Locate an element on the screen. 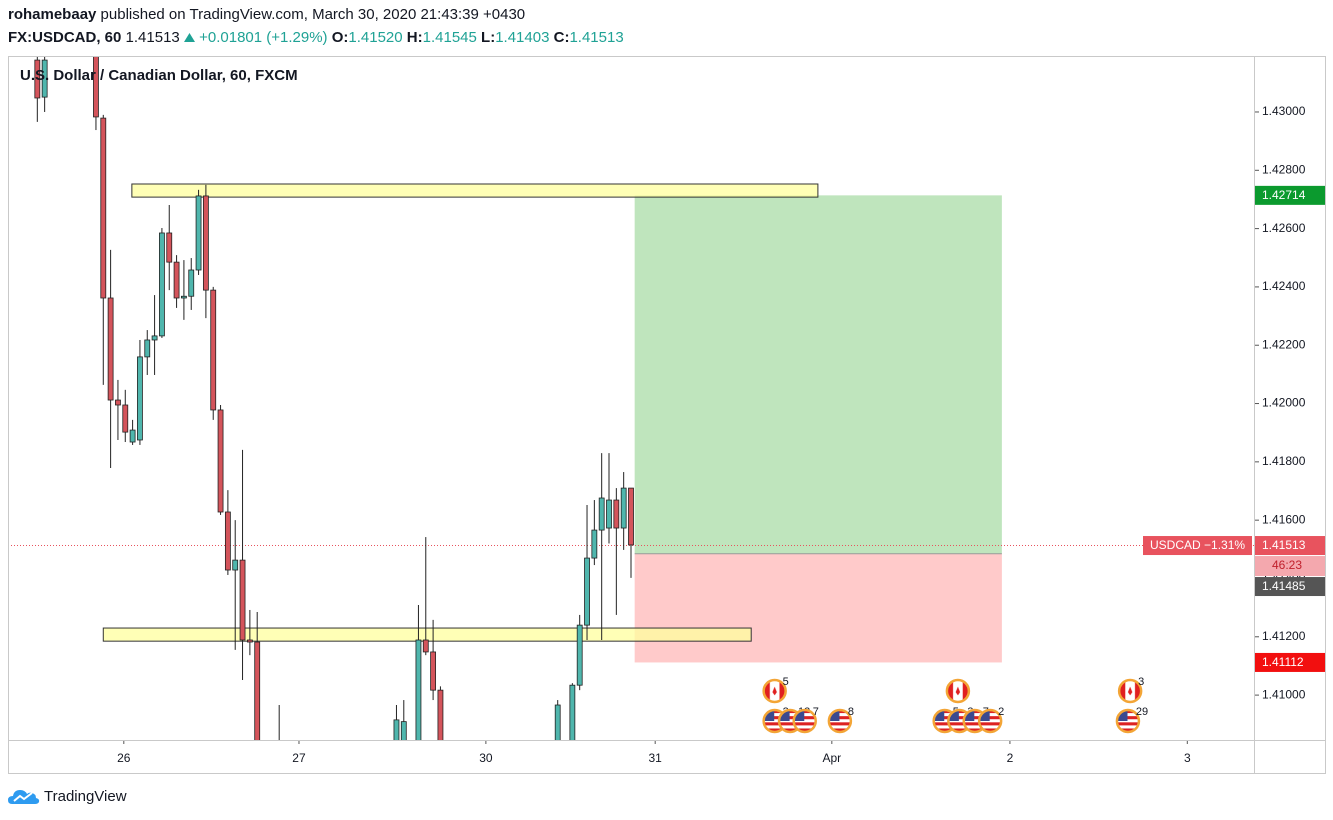 This screenshot has height=820, width=1333. price-label: 1.41513 is located at coordinates (1284, 545).